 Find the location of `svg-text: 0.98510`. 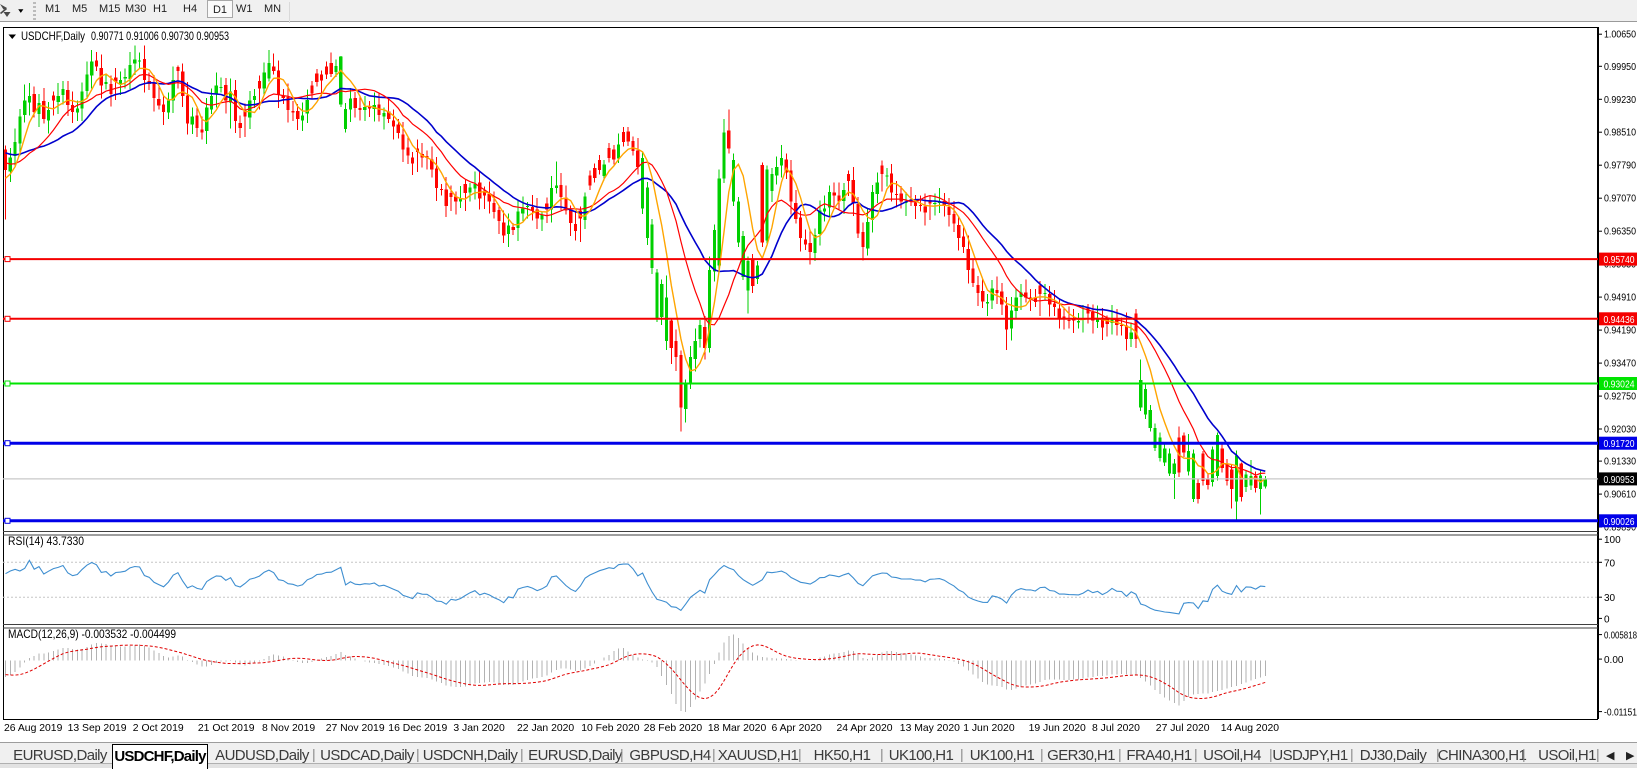

svg-text: 0.98510 is located at coordinates (1620, 133).